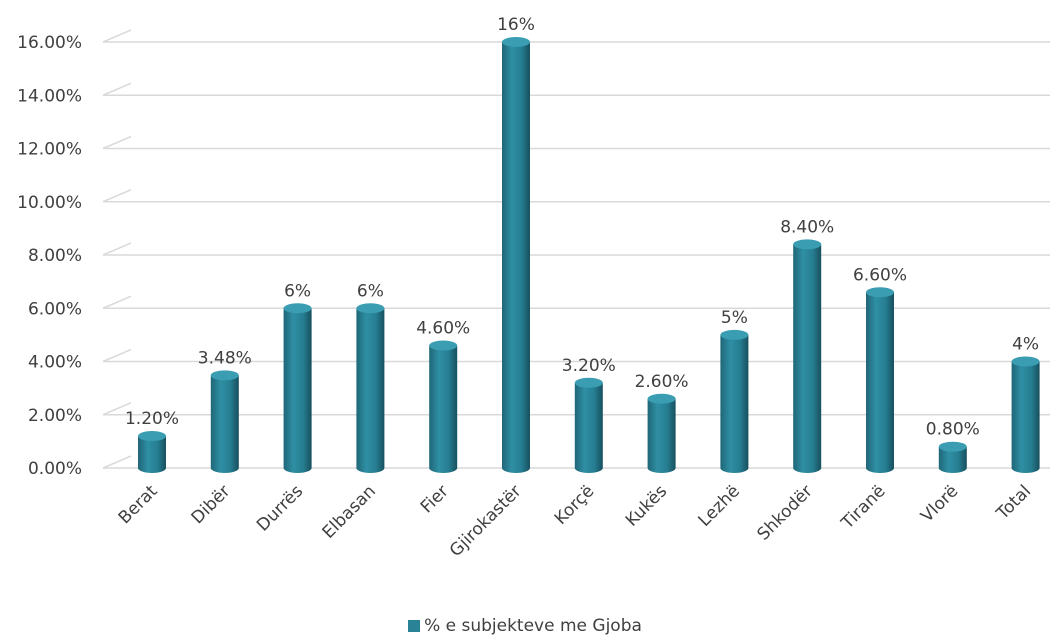  Describe the element at coordinates (55, 309) in the screenshot. I see `y-tick-label: 6.00%` at that location.